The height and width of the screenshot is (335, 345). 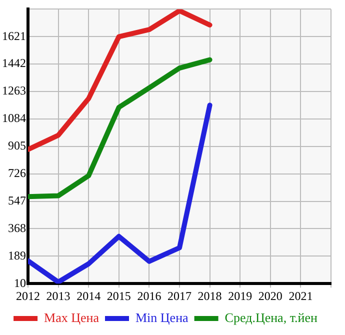 I want to click on x-tick-label: 2013, so click(x=58, y=295).